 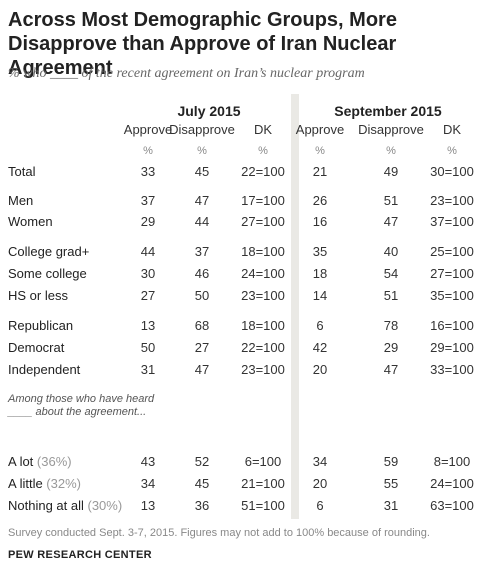 What do you see at coordinates (295, 306) in the screenshot?
I see `column-divider` at bounding box center [295, 306].